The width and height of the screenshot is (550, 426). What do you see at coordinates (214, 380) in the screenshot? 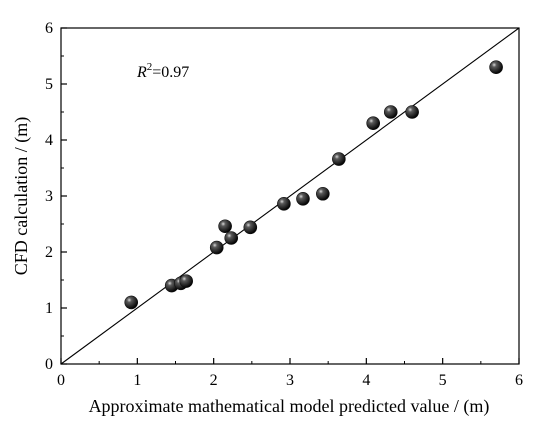
I see `x-tick-label: 2` at bounding box center [214, 380].